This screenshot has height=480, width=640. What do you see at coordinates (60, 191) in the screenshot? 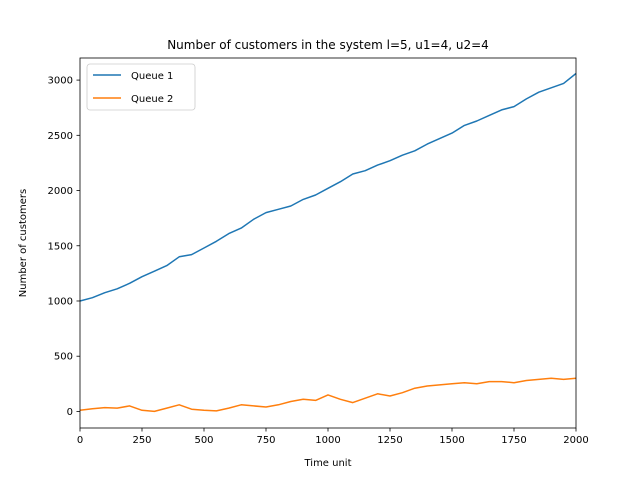
I see `y-tick-label: 2000` at bounding box center [60, 191].